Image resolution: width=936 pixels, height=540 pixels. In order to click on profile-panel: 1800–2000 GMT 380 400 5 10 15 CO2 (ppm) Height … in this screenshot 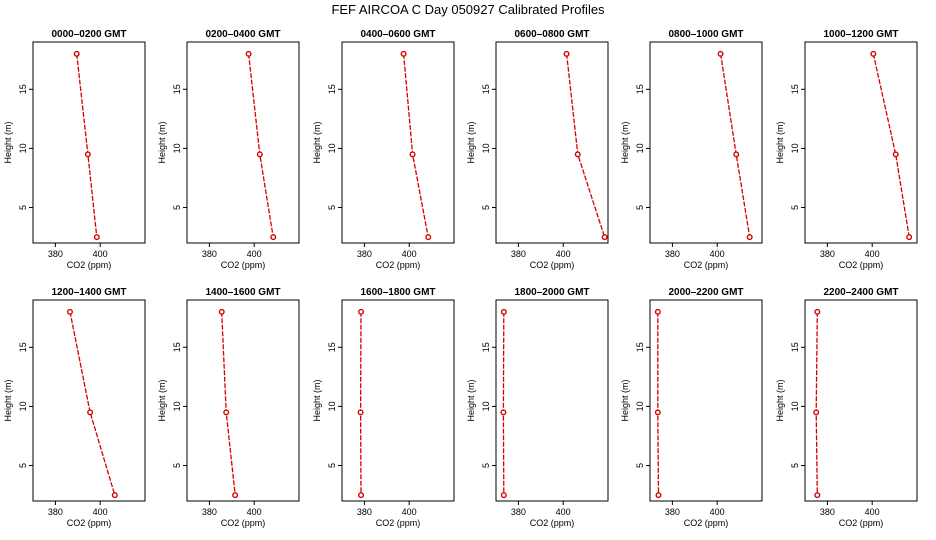, I will do `click(537, 407)`.